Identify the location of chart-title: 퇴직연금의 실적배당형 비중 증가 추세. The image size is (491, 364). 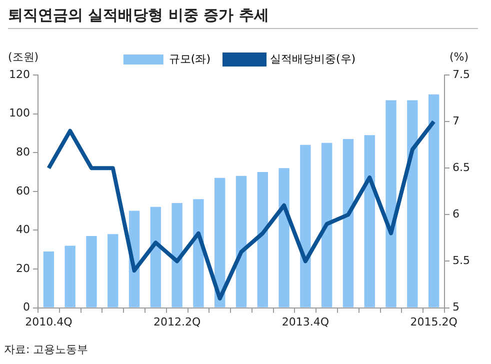
(243, 17).